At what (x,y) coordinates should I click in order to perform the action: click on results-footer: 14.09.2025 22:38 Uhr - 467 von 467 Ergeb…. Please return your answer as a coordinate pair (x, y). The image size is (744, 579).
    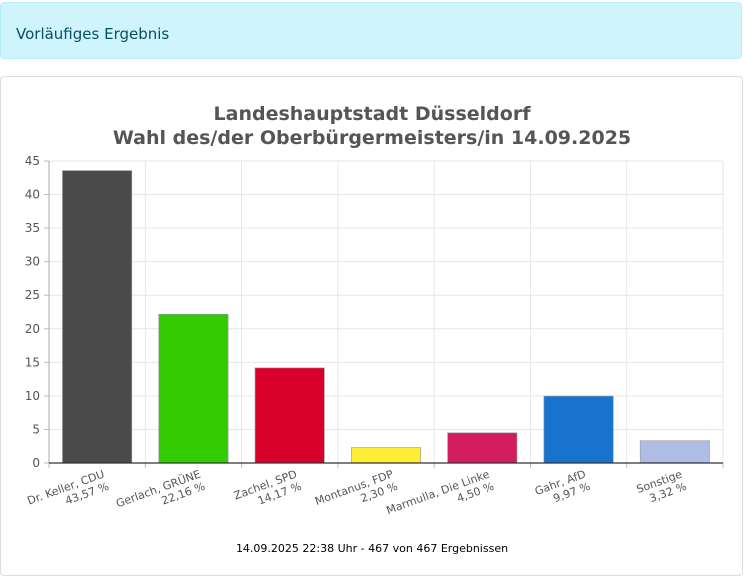
    Looking at the image, I should click on (372, 548).